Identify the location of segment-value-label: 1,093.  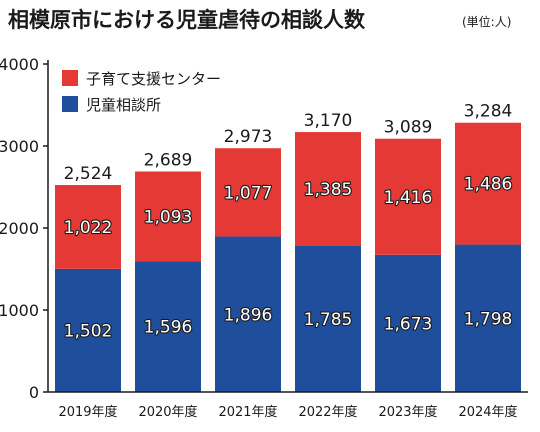
(168, 217).